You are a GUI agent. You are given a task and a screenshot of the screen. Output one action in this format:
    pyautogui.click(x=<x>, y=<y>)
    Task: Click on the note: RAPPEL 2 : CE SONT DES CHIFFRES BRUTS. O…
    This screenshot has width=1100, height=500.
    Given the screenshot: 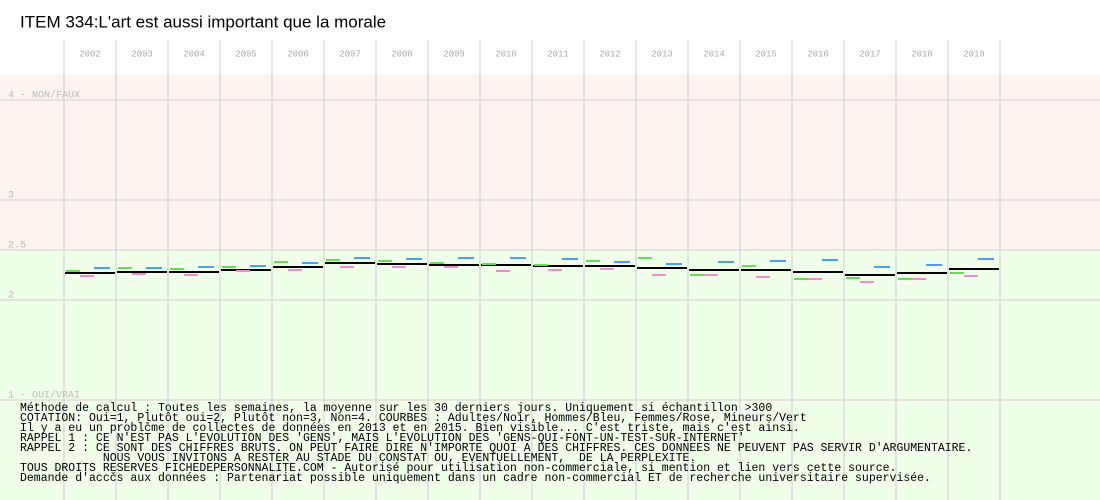 What is the action you would take?
    pyautogui.click(x=496, y=448)
    